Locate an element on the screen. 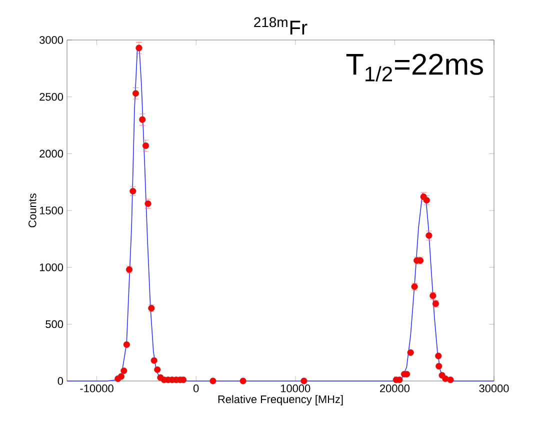 The width and height of the screenshot is (538, 425). annotation: T$_{1/2}$=22ms is located at coordinates (414, 68).